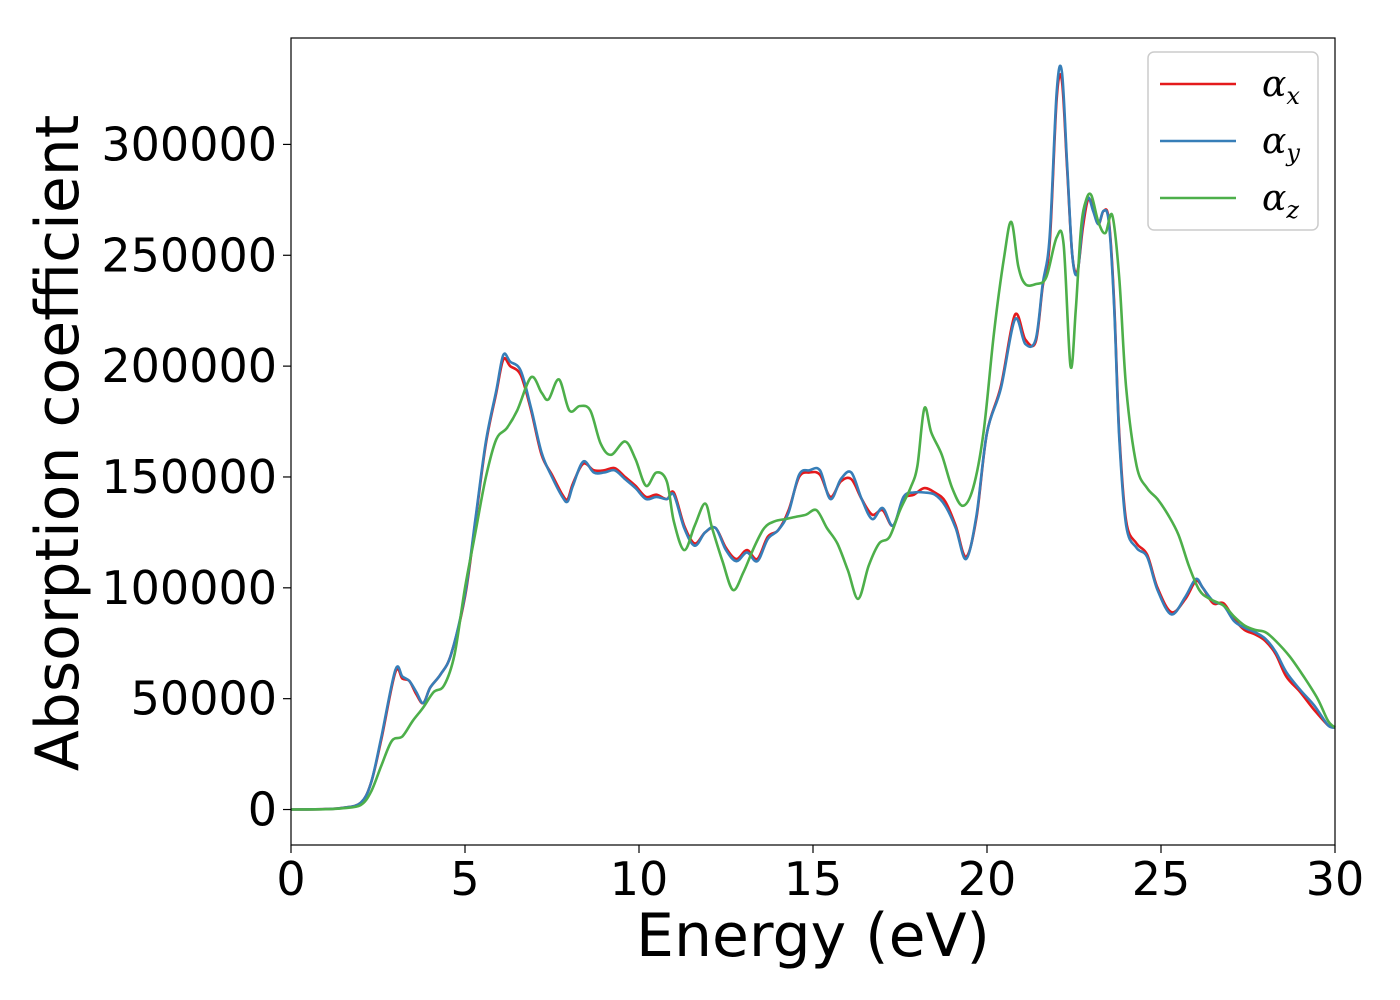  What do you see at coordinates (813, 879) in the screenshot?
I see `x-tick-label: 15` at bounding box center [813, 879].